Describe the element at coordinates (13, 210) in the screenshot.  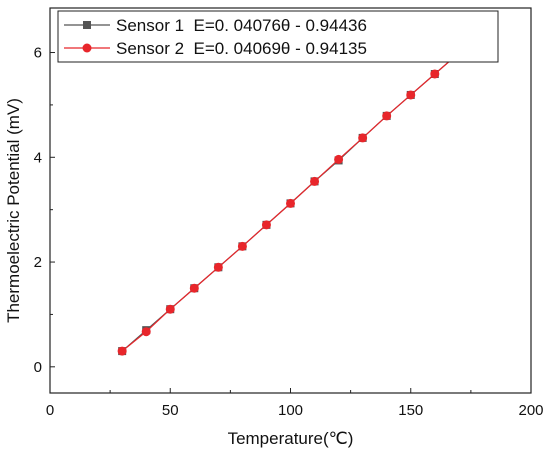
I see `y-axis-title: Thermoelectric Potential (mV)` at that location.